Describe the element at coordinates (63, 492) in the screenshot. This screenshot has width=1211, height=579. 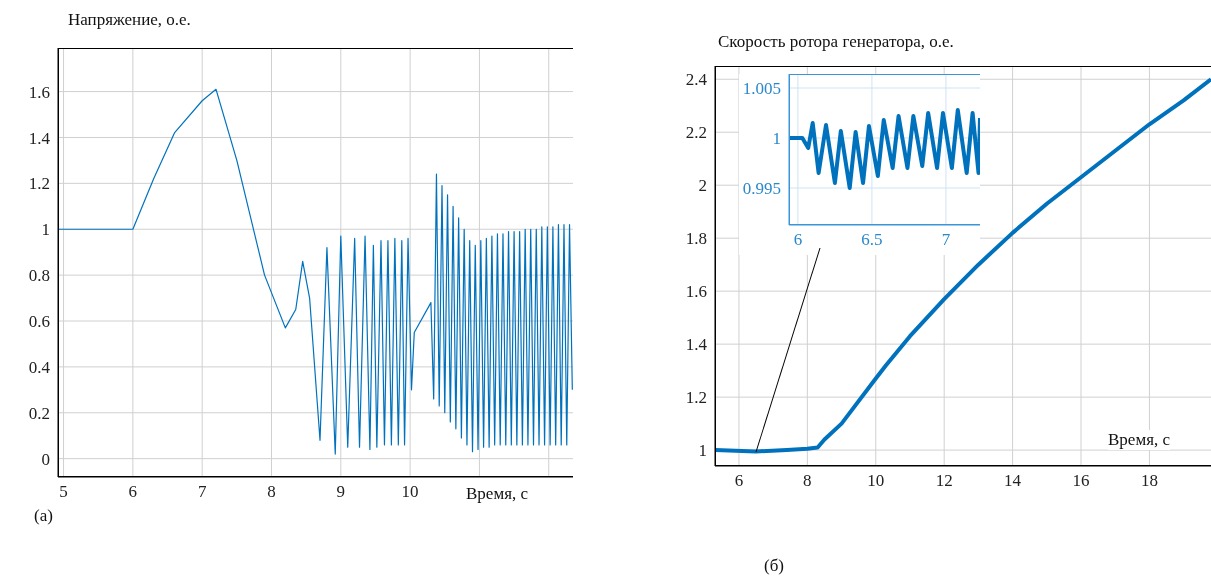
I see `x-tick-label: 5` at that location.